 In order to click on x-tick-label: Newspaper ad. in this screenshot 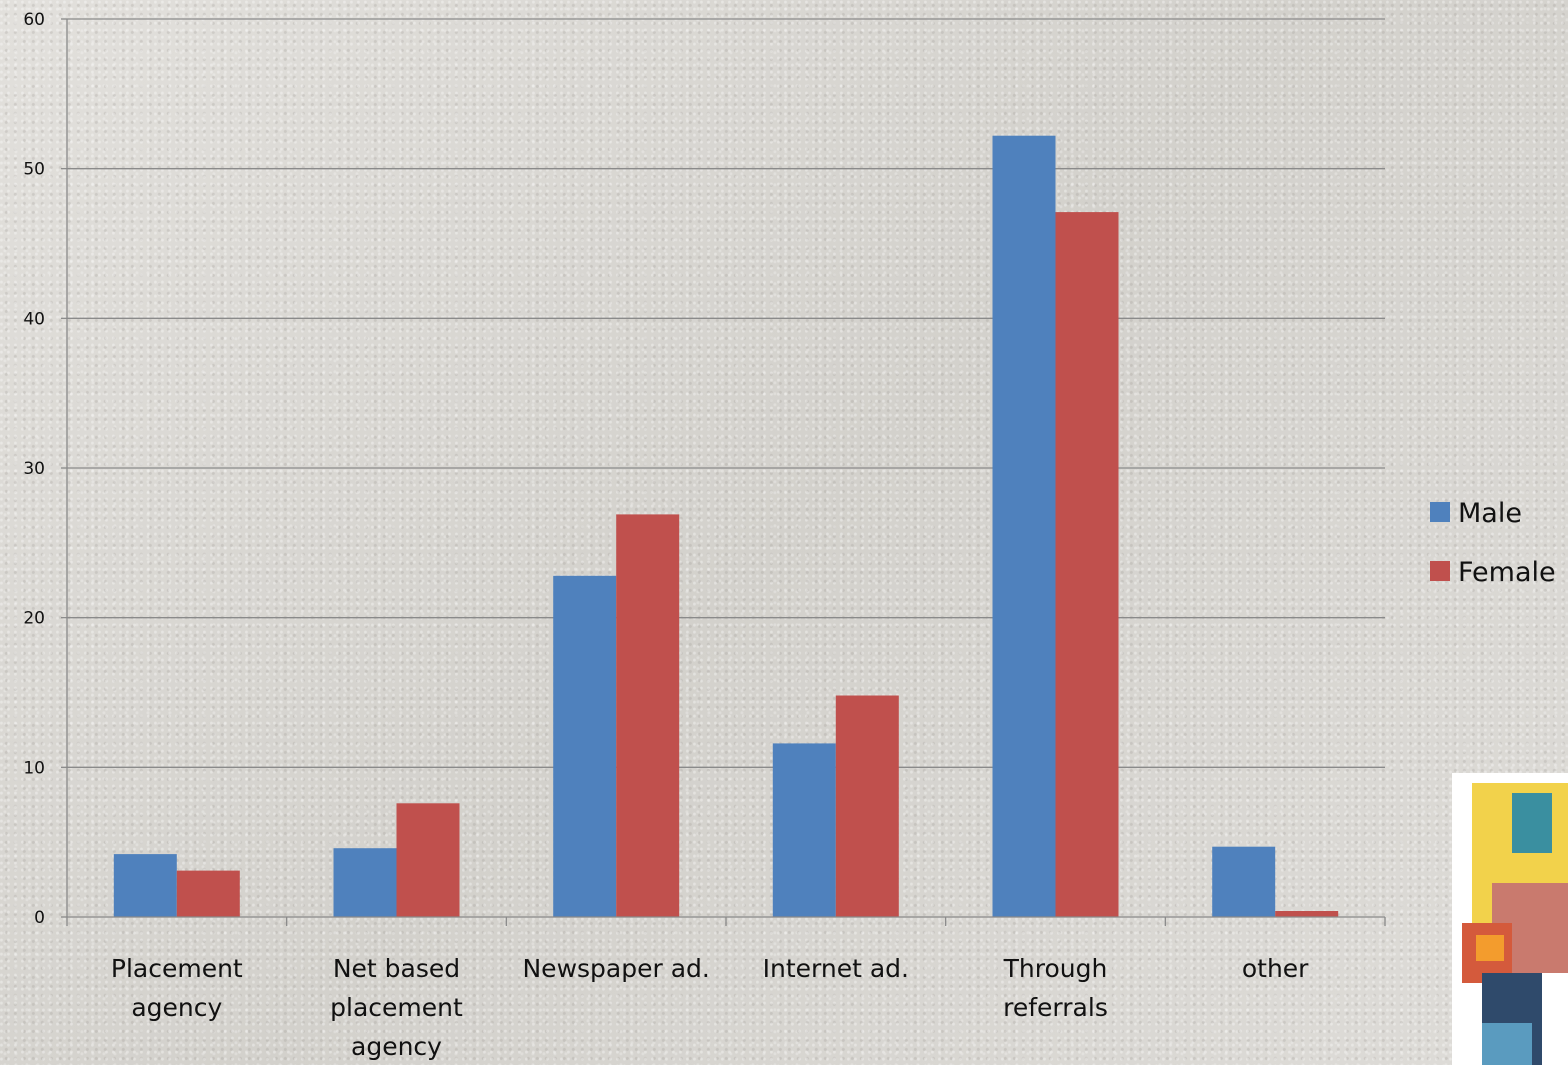, I will do `click(615, 968)`.